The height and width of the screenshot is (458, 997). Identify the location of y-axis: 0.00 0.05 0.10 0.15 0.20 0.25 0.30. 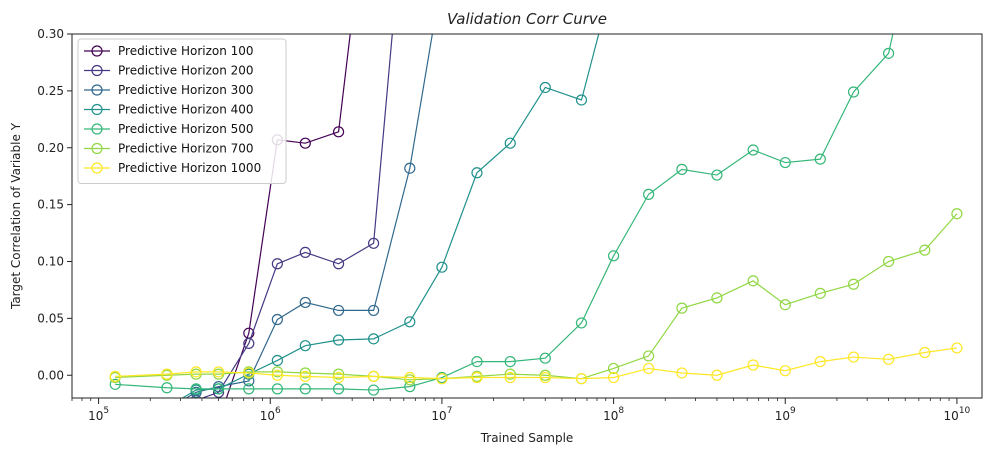
(54, 204).